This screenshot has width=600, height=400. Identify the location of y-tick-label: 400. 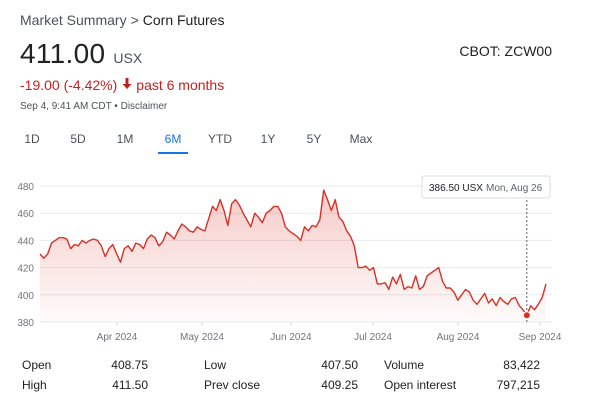
(25, 296).